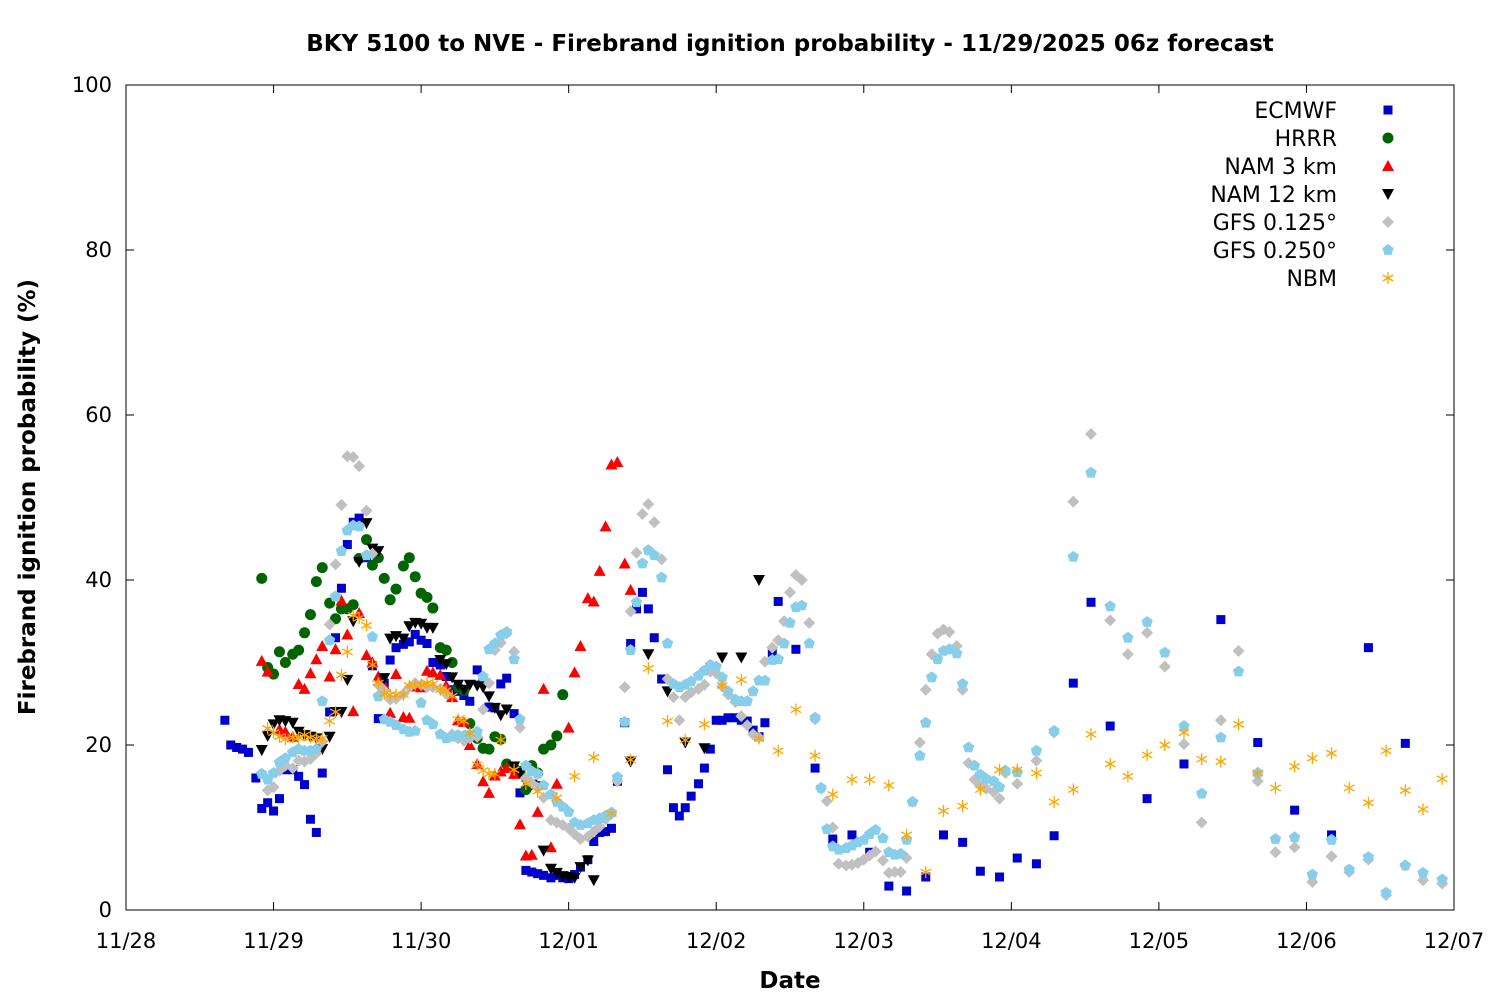 The image size is (1500, 1000). I want to click on legend-label: ECMWF, so click(1295, 111).